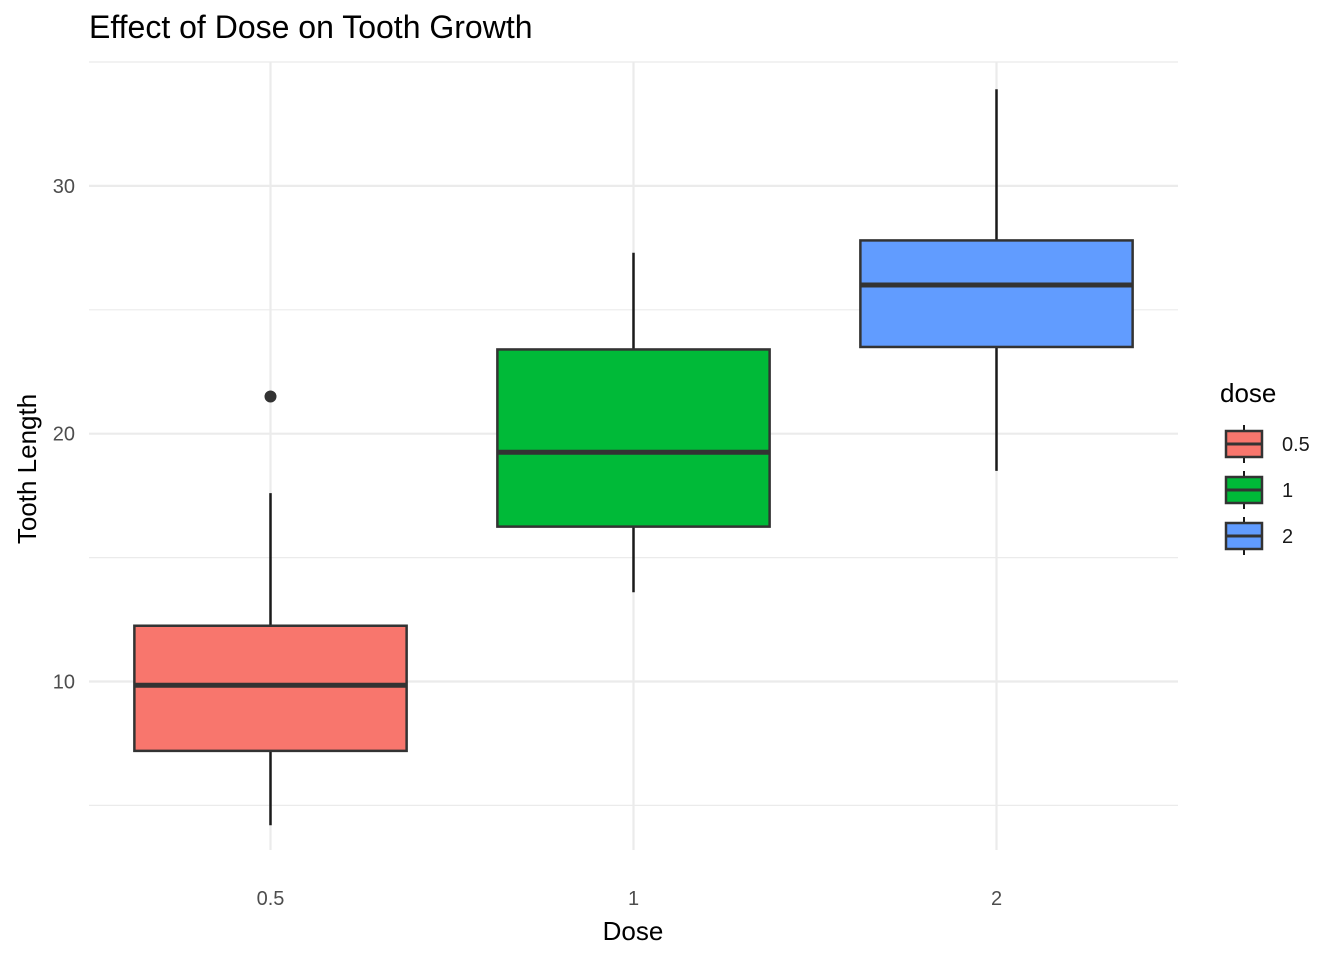 The image size is (1344, 960). What do you see at coordinates (1265, 466) in the screenshot?
I see `legend: dose 0.5 1 2` at bounding box center [1265, 466].